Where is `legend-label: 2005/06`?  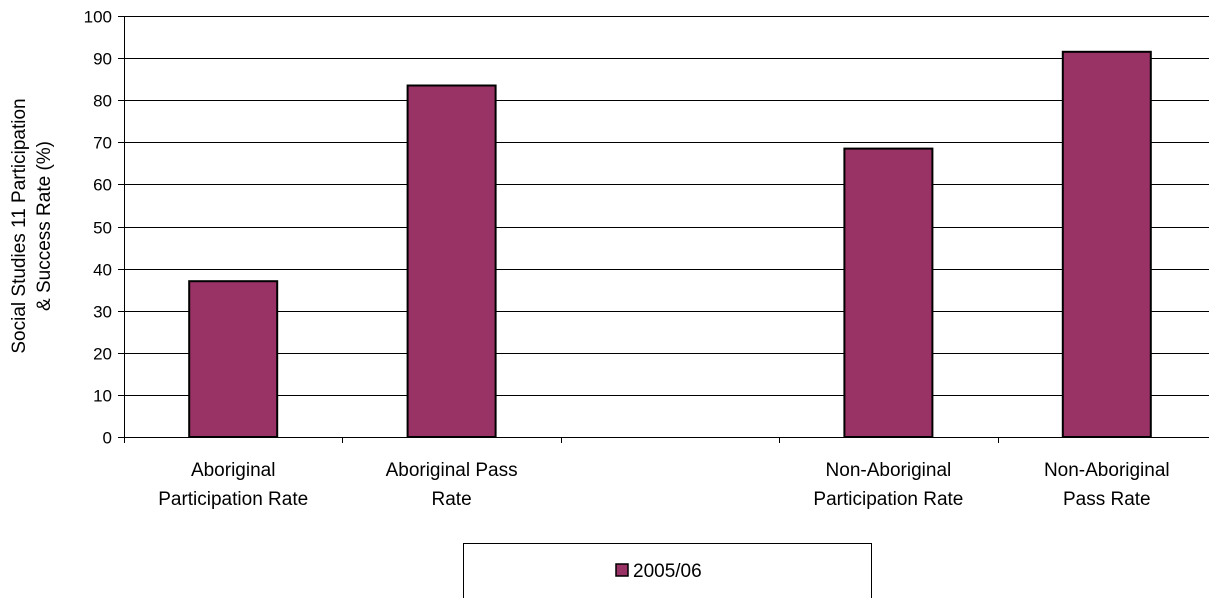 legend-label: 2005/06 is located at coordinates (667, 571).